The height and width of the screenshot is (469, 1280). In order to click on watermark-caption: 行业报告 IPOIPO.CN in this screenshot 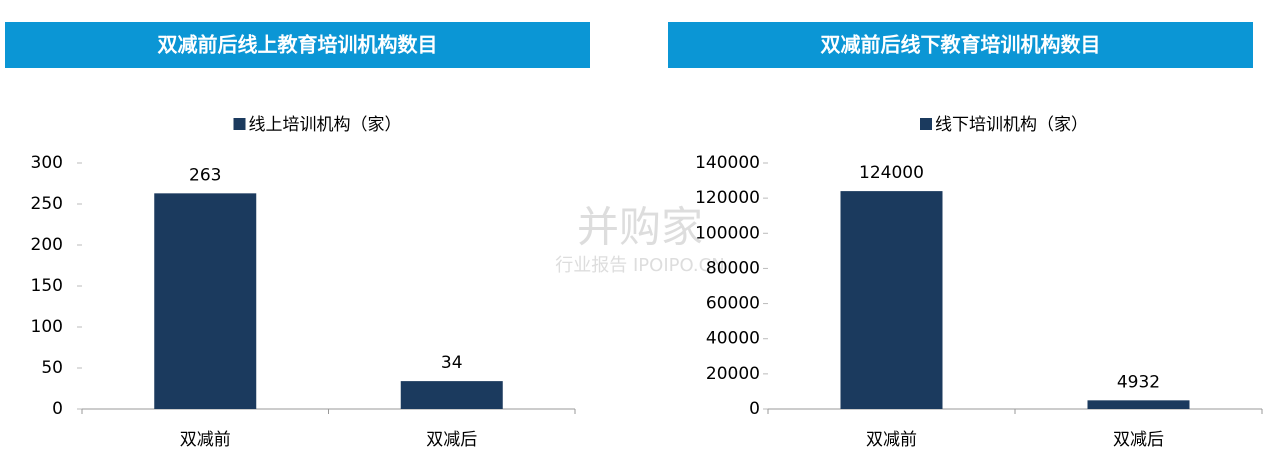, I will do `click(639, 265)`.